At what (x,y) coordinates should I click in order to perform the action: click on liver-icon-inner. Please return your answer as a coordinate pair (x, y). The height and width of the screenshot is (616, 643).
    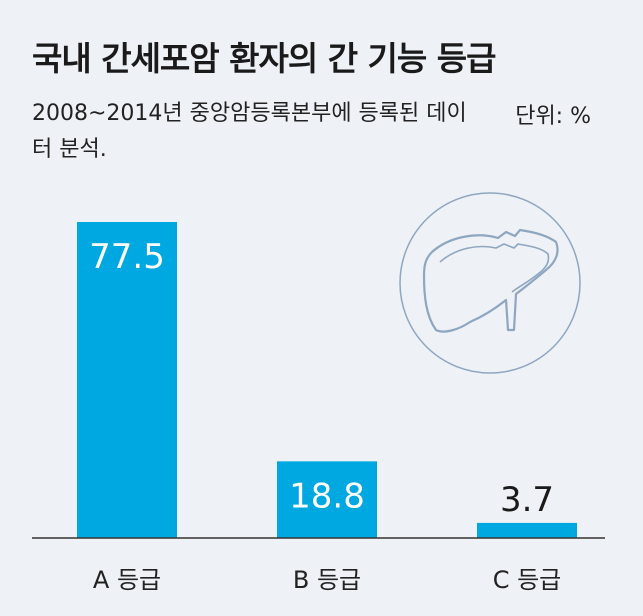
    Looking at the image, I should click on (494, 268).